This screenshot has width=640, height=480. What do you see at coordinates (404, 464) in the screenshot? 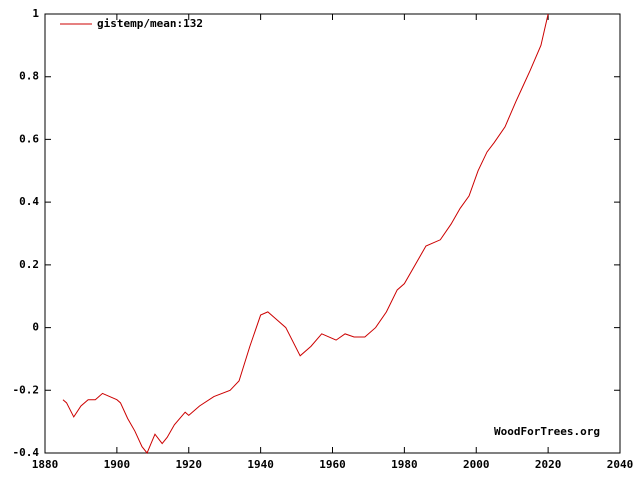
I see `x-tick-label: 1980` at bounding box center [404, 464].